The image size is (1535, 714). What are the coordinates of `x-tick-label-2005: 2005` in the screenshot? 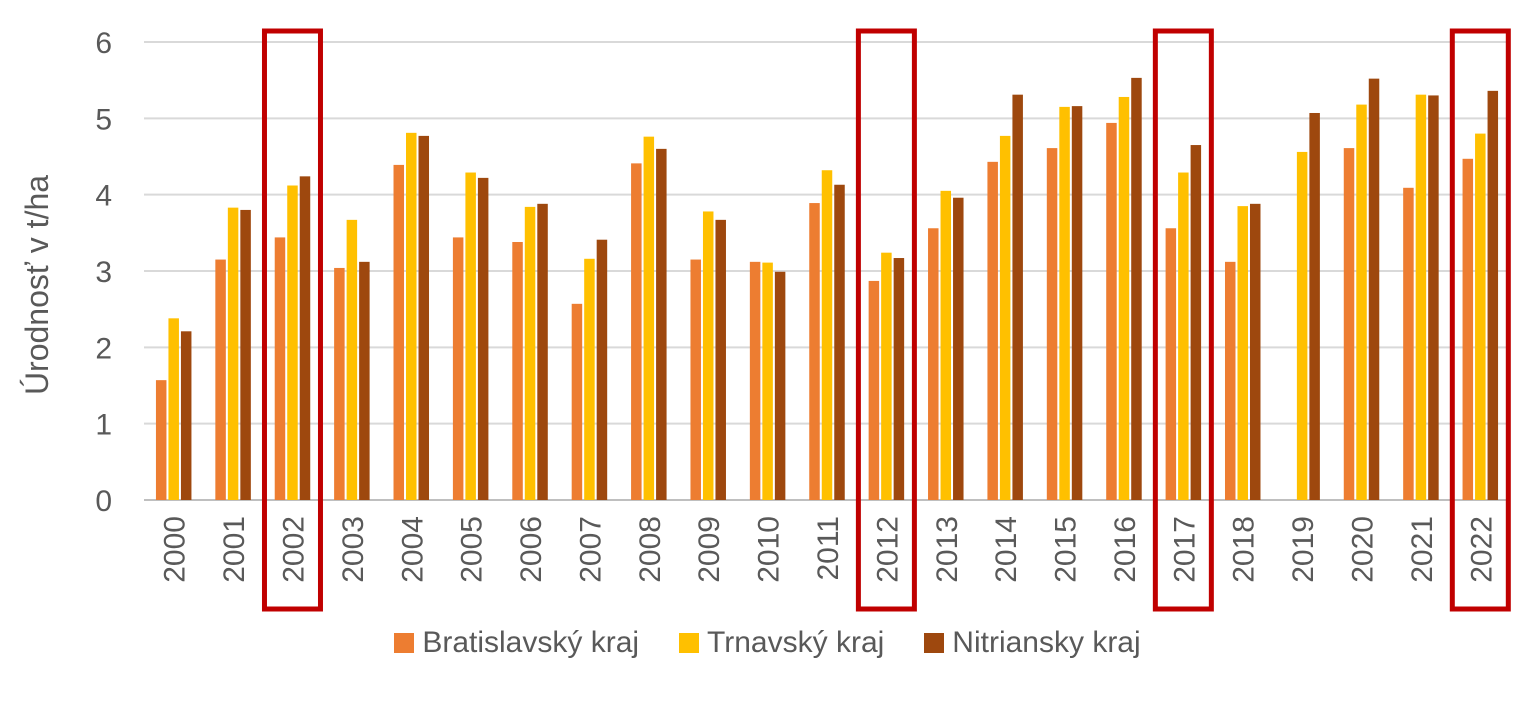 It's located at (472, 549).